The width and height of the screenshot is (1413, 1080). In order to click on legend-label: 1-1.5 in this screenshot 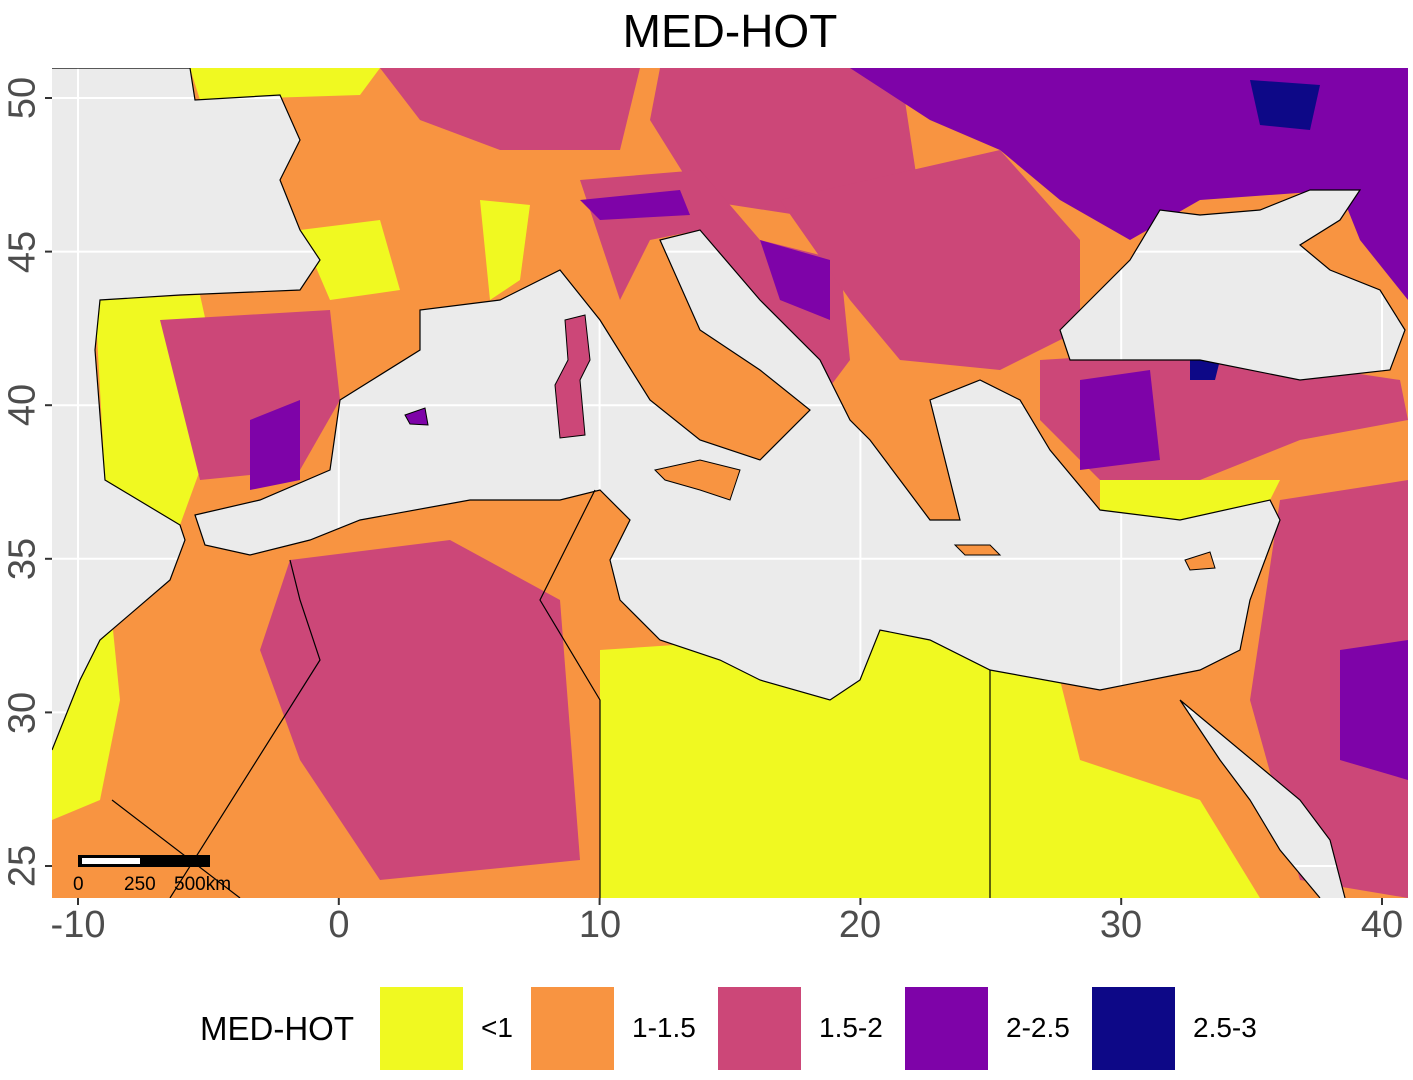, I will do `click(664, 1027)`.